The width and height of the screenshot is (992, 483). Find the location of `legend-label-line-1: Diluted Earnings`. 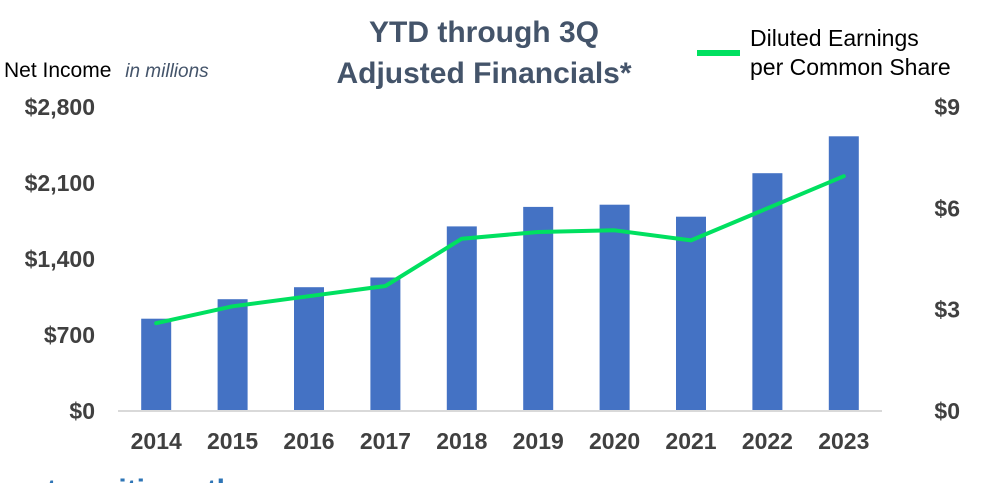

legend-label-line-1: Diluted Earnings is located at coordinates (834, 38).